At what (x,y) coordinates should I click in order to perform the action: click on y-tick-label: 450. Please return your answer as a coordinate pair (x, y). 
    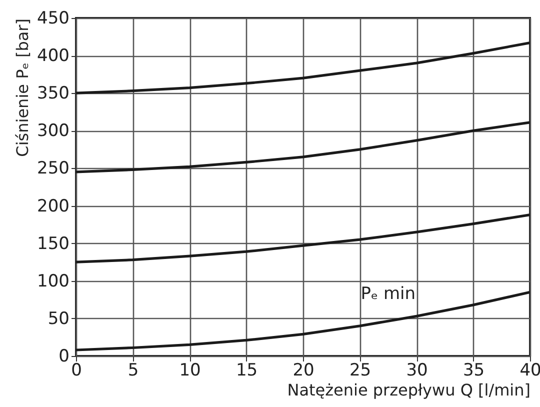
    Looking at the image, I should click on (53, 18).